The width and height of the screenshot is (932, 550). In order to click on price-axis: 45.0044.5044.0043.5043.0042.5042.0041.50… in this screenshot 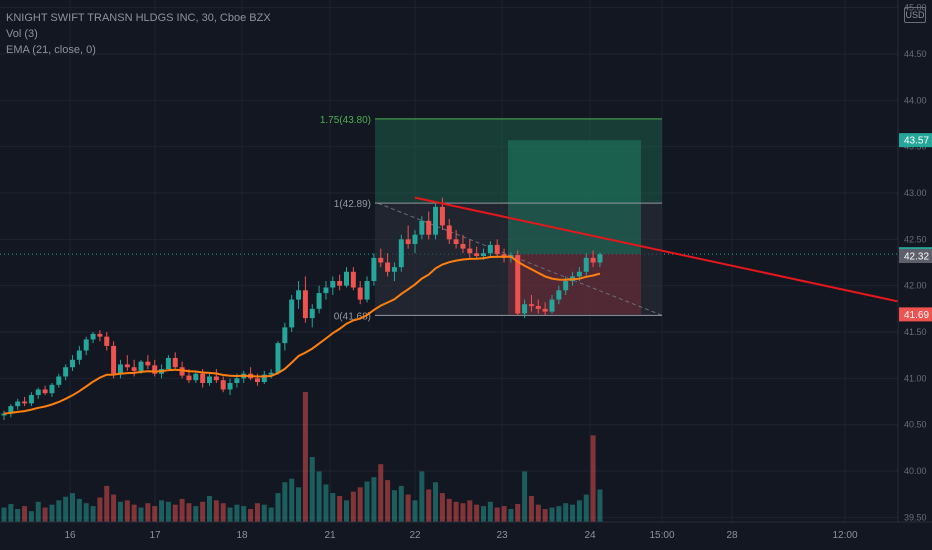, I will do `click(914, 275)`.